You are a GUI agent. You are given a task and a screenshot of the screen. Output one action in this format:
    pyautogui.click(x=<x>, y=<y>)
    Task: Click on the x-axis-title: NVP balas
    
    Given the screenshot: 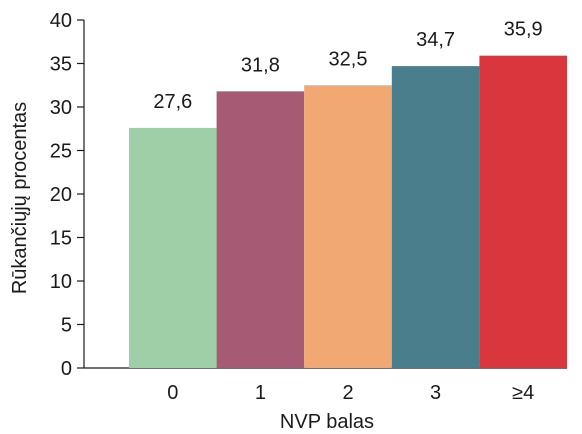 What is the action you would take?
    pyautogui.click(x=327, y=422)
    